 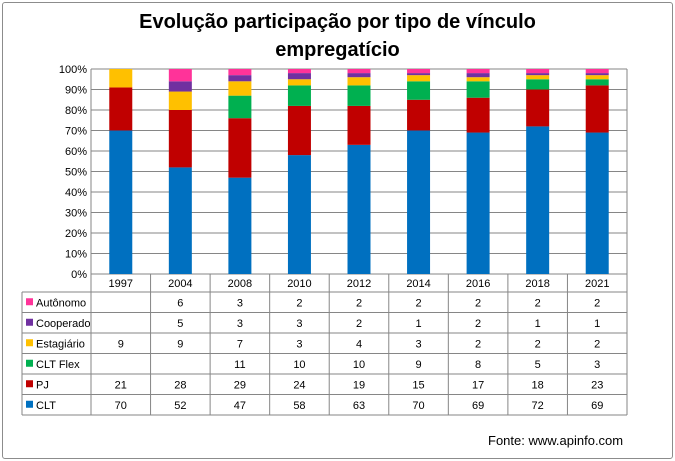 What do you see at coordinates (418, 324) in the screenshot?
I see `data-label: 1` at bounding box center [418, 324].